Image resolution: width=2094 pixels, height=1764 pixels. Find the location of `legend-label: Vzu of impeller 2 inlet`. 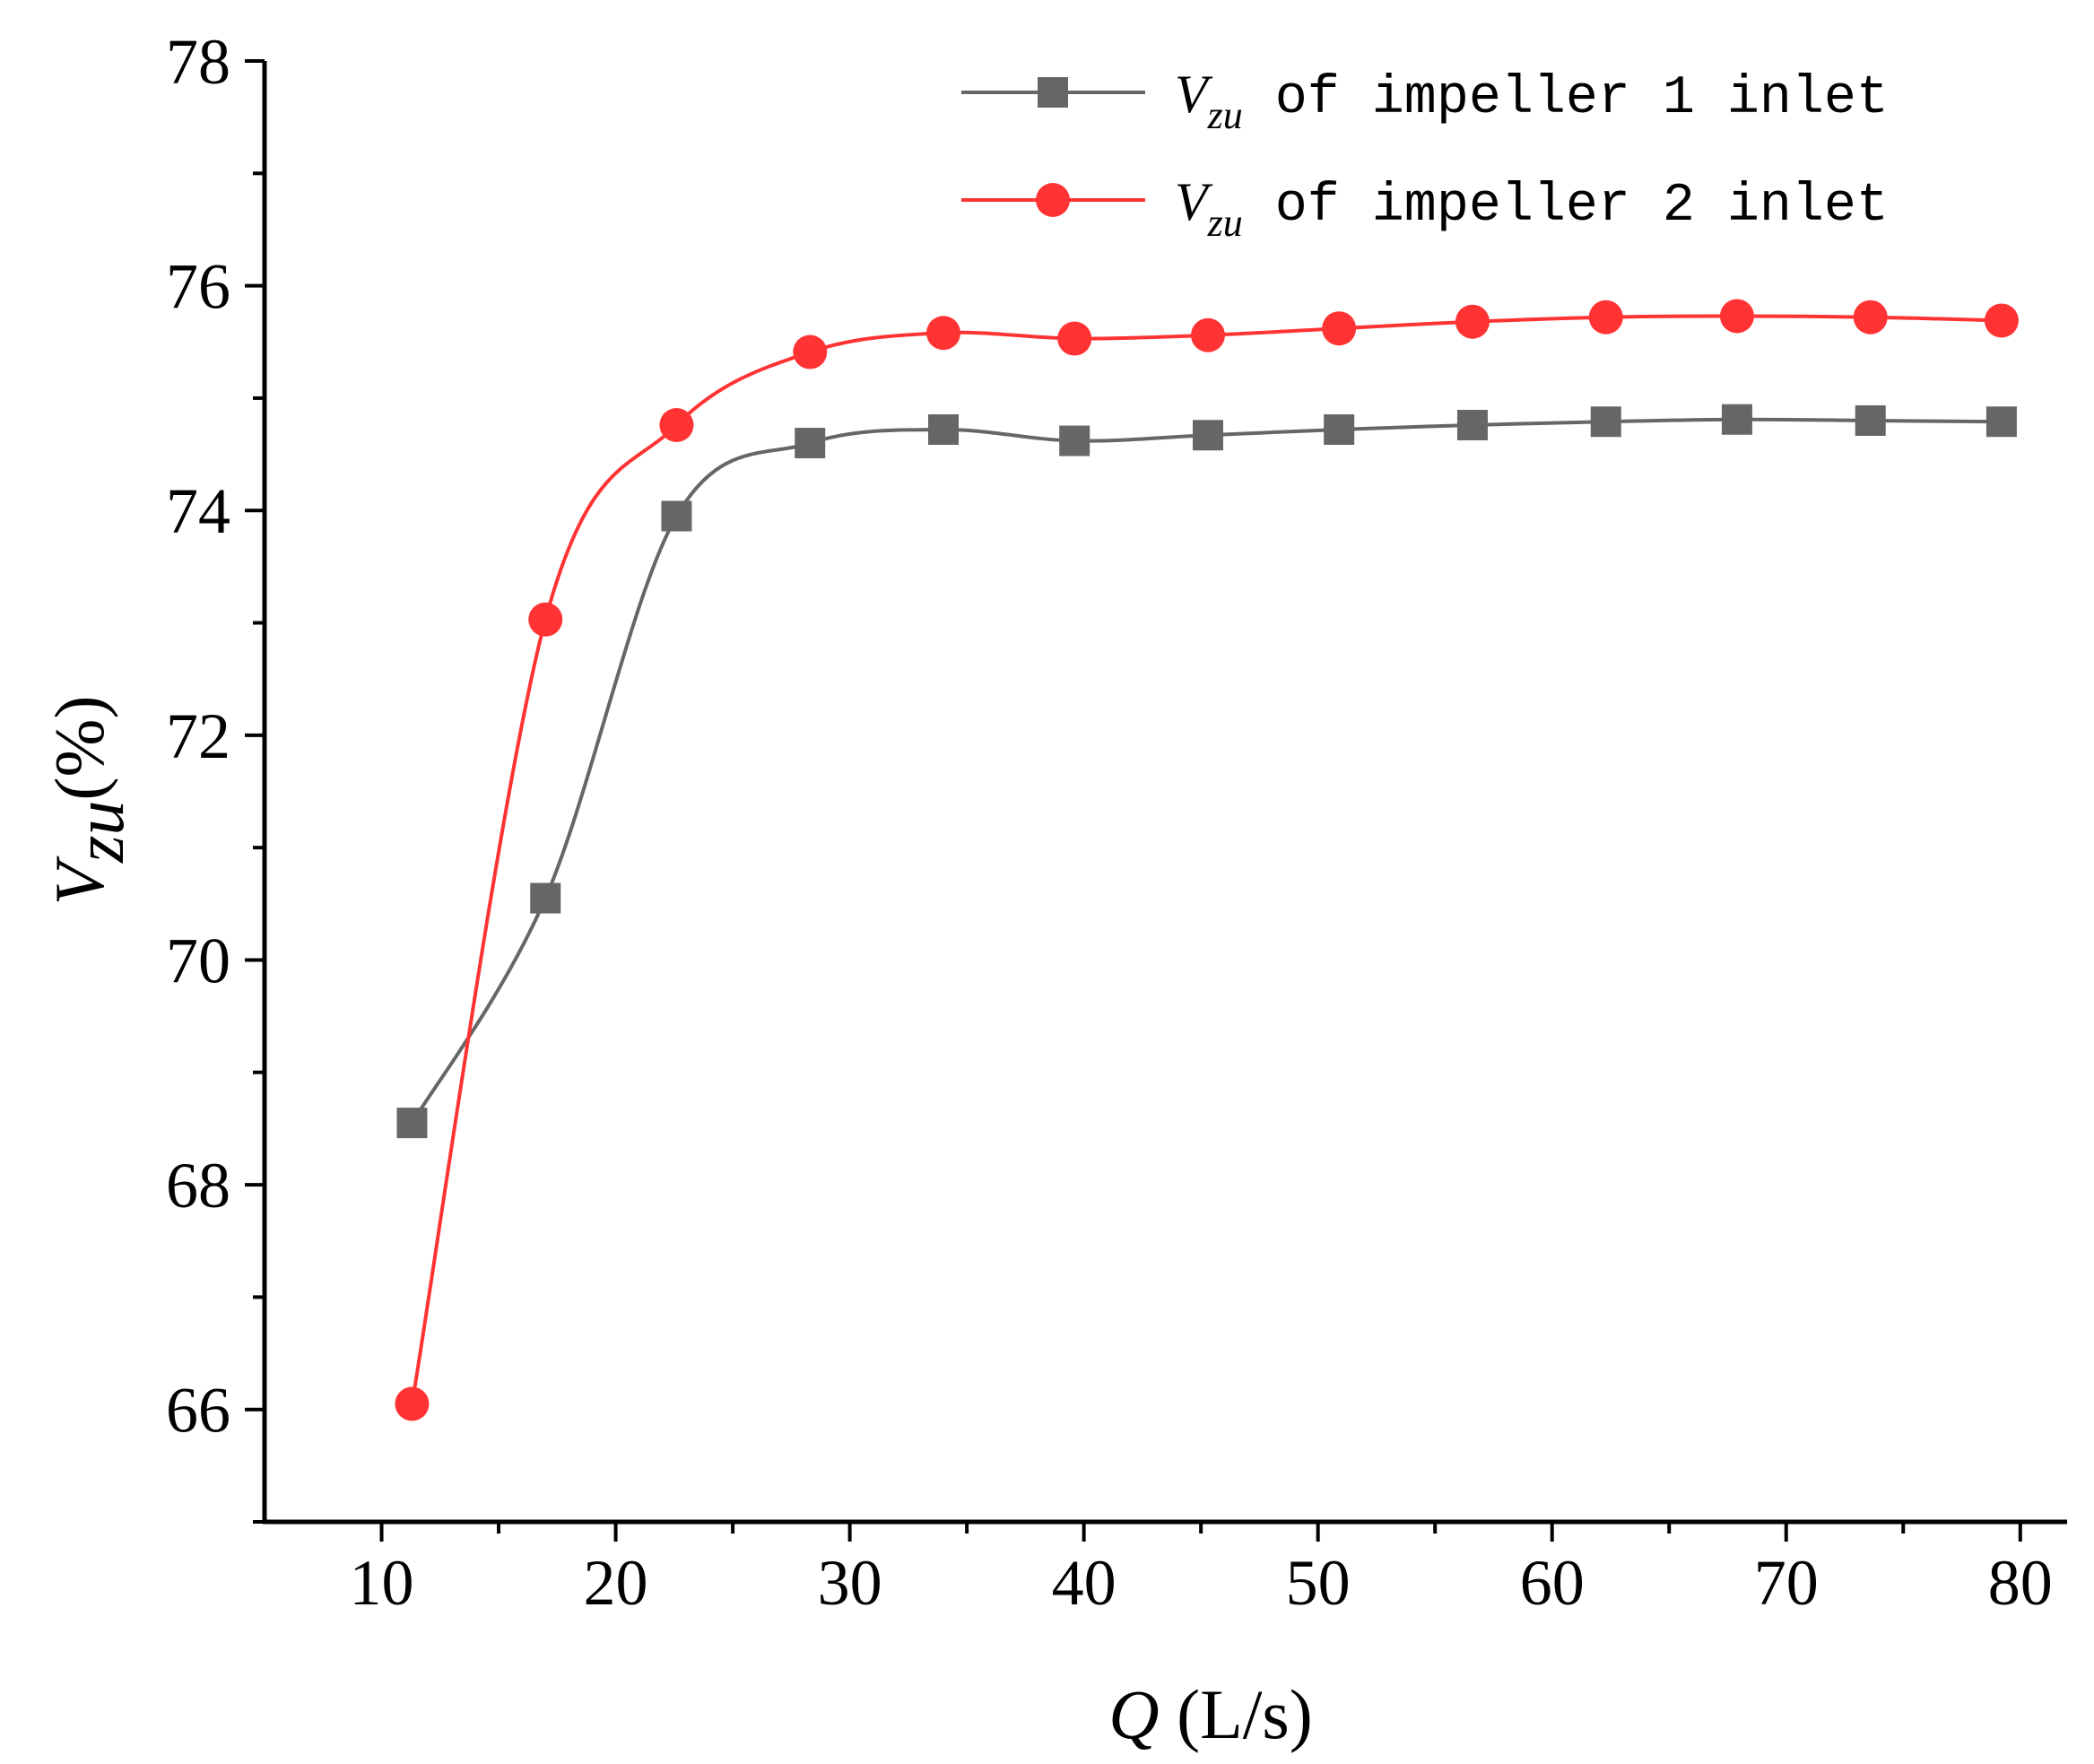

legend-label: Vzu of impeller 2 inlet is located at coordinates (1532, 208).